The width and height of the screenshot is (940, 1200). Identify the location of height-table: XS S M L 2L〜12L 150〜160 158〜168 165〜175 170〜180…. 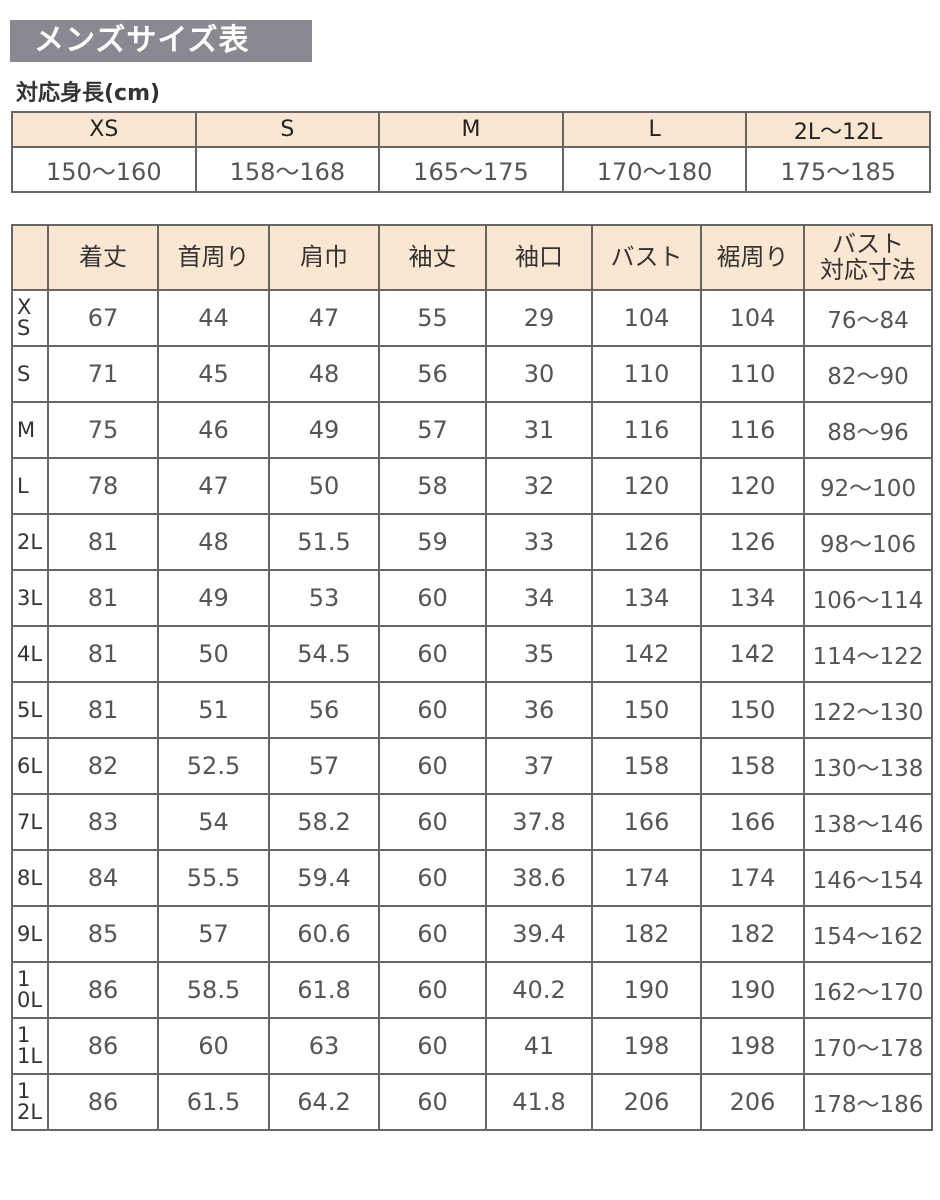
(471, 152).